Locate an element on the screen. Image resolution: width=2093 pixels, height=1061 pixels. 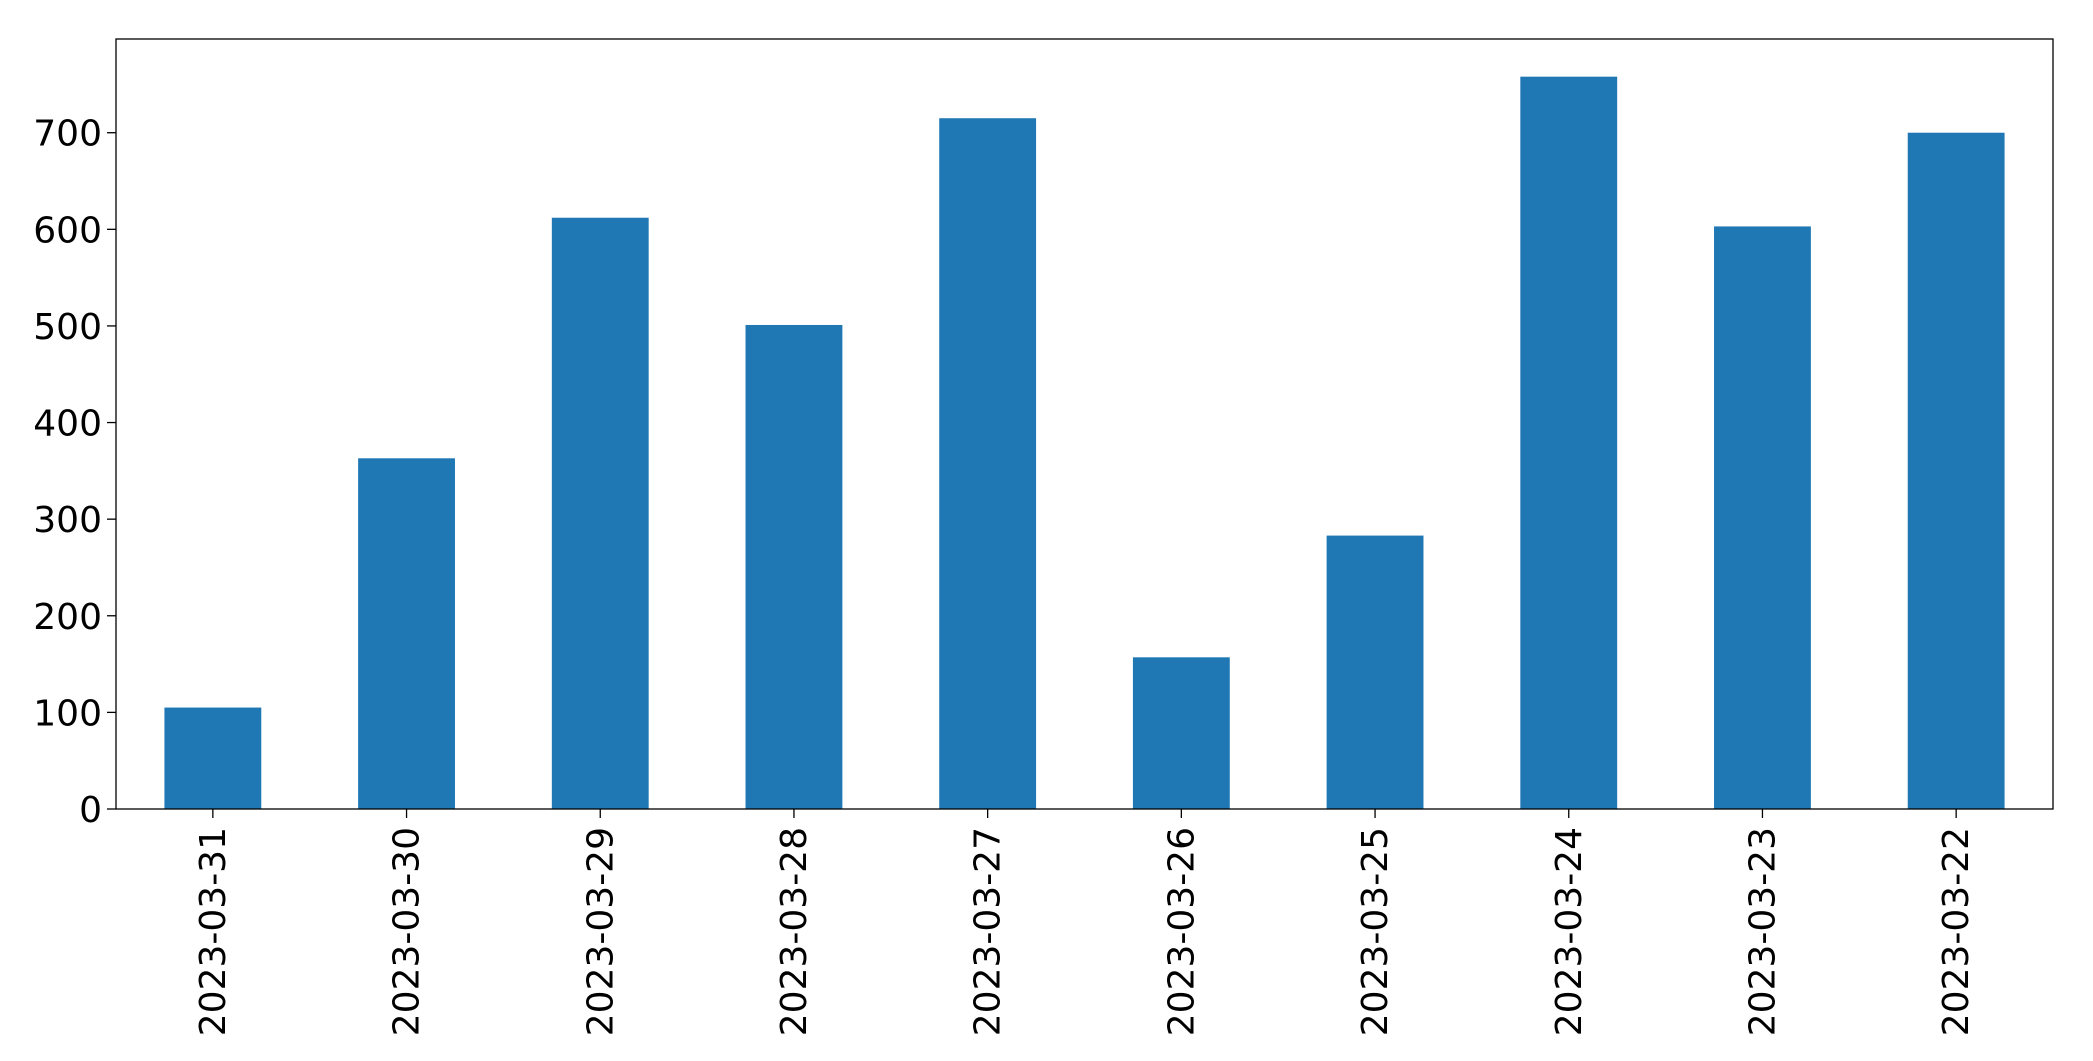
y-tick-label: 500 is located at coordinates (67, 327).